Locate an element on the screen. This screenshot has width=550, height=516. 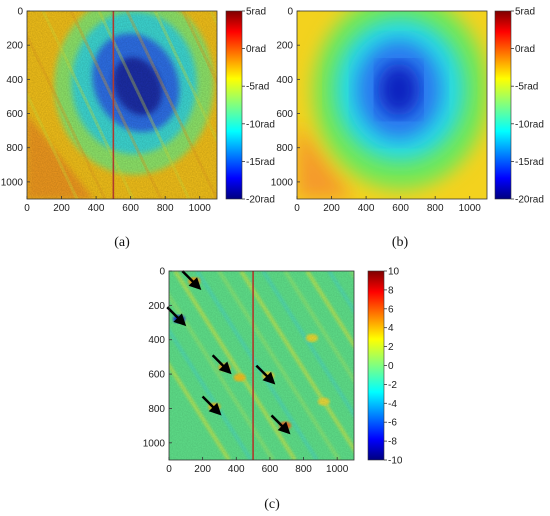
colorbar-tick-label: -4 is located at coordinates (392, 404).